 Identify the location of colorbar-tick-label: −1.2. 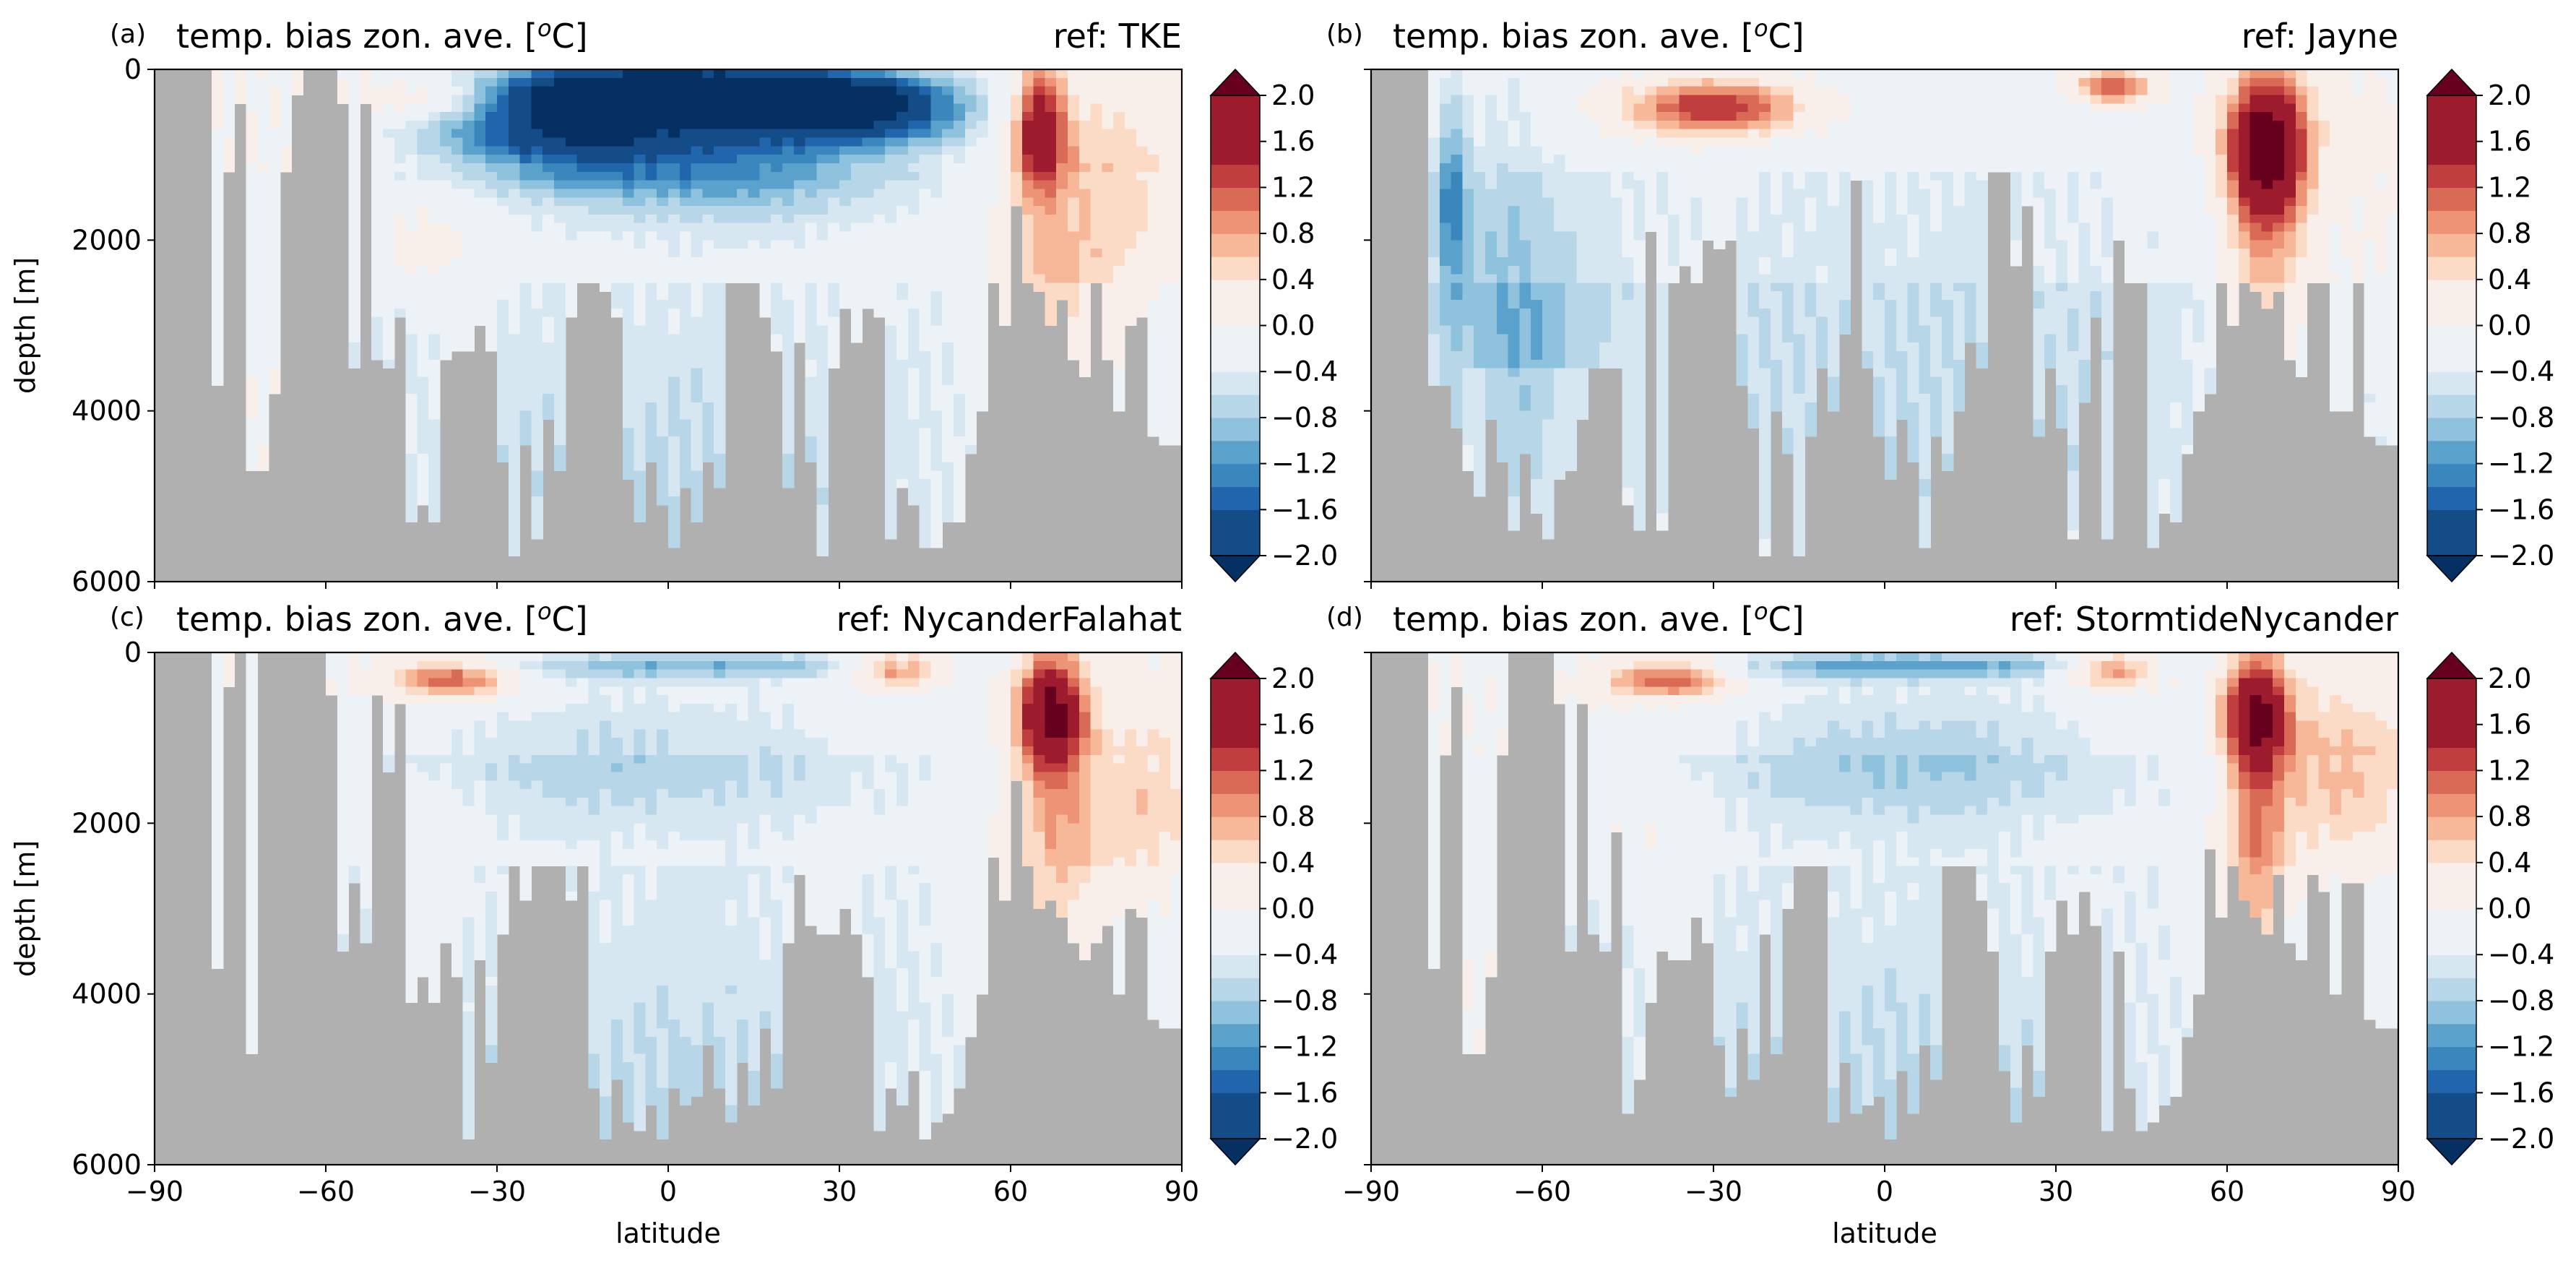
(1304, 464).